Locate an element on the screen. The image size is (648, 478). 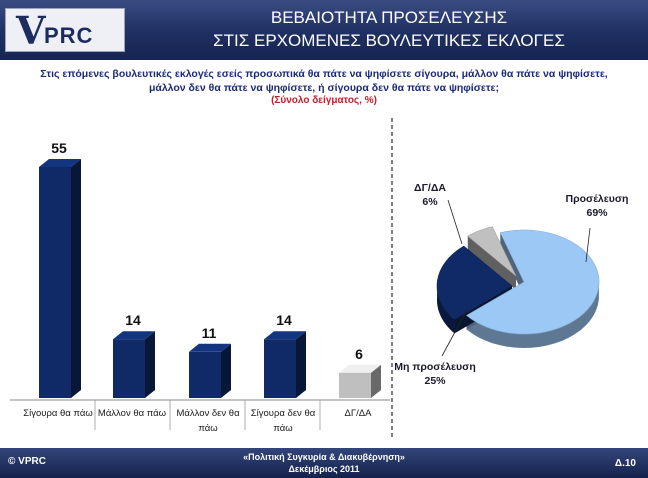
bar-value-label: 6 is located at coordinates (359, 354).